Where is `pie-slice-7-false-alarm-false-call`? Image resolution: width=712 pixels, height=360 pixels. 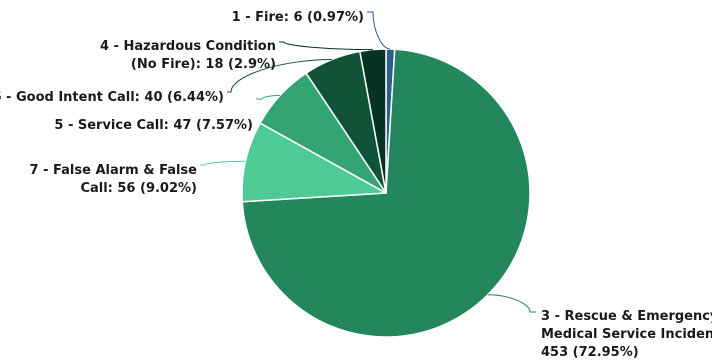 pie-slice-7-false-alarm-false-call is located at coordinates (314, 162).